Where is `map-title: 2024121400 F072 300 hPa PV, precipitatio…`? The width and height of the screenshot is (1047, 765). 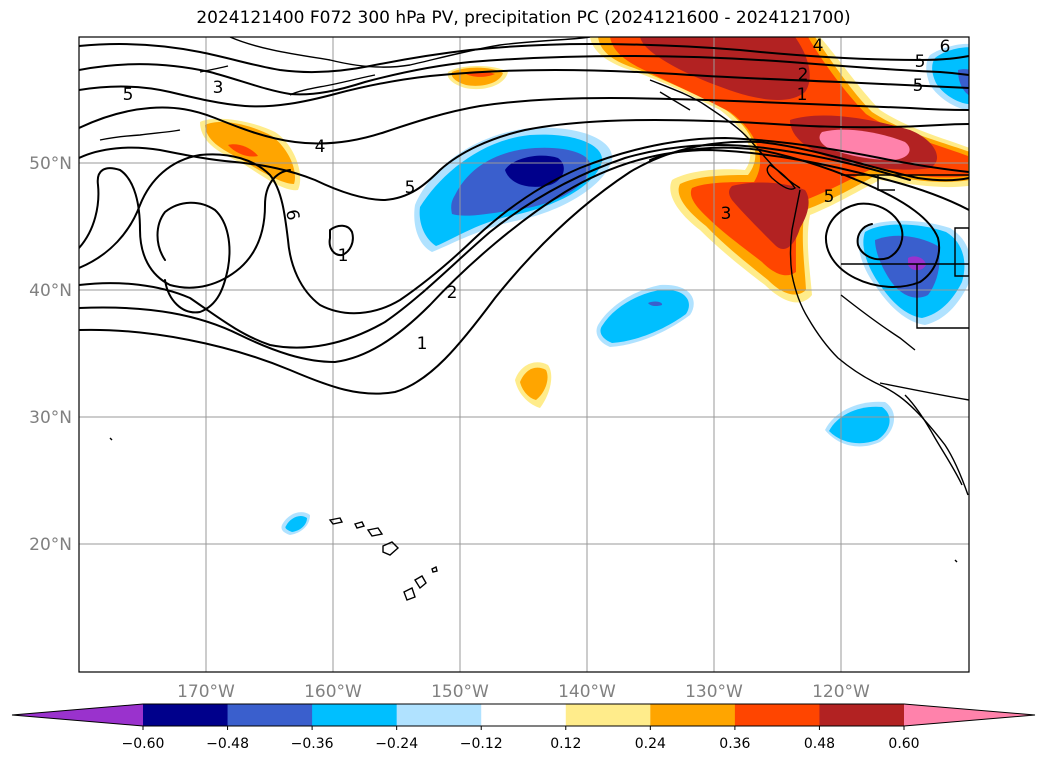 map-title: 2024121400 F072 300 hPa PV, precipitatio… is located at coordinates (523, 18).